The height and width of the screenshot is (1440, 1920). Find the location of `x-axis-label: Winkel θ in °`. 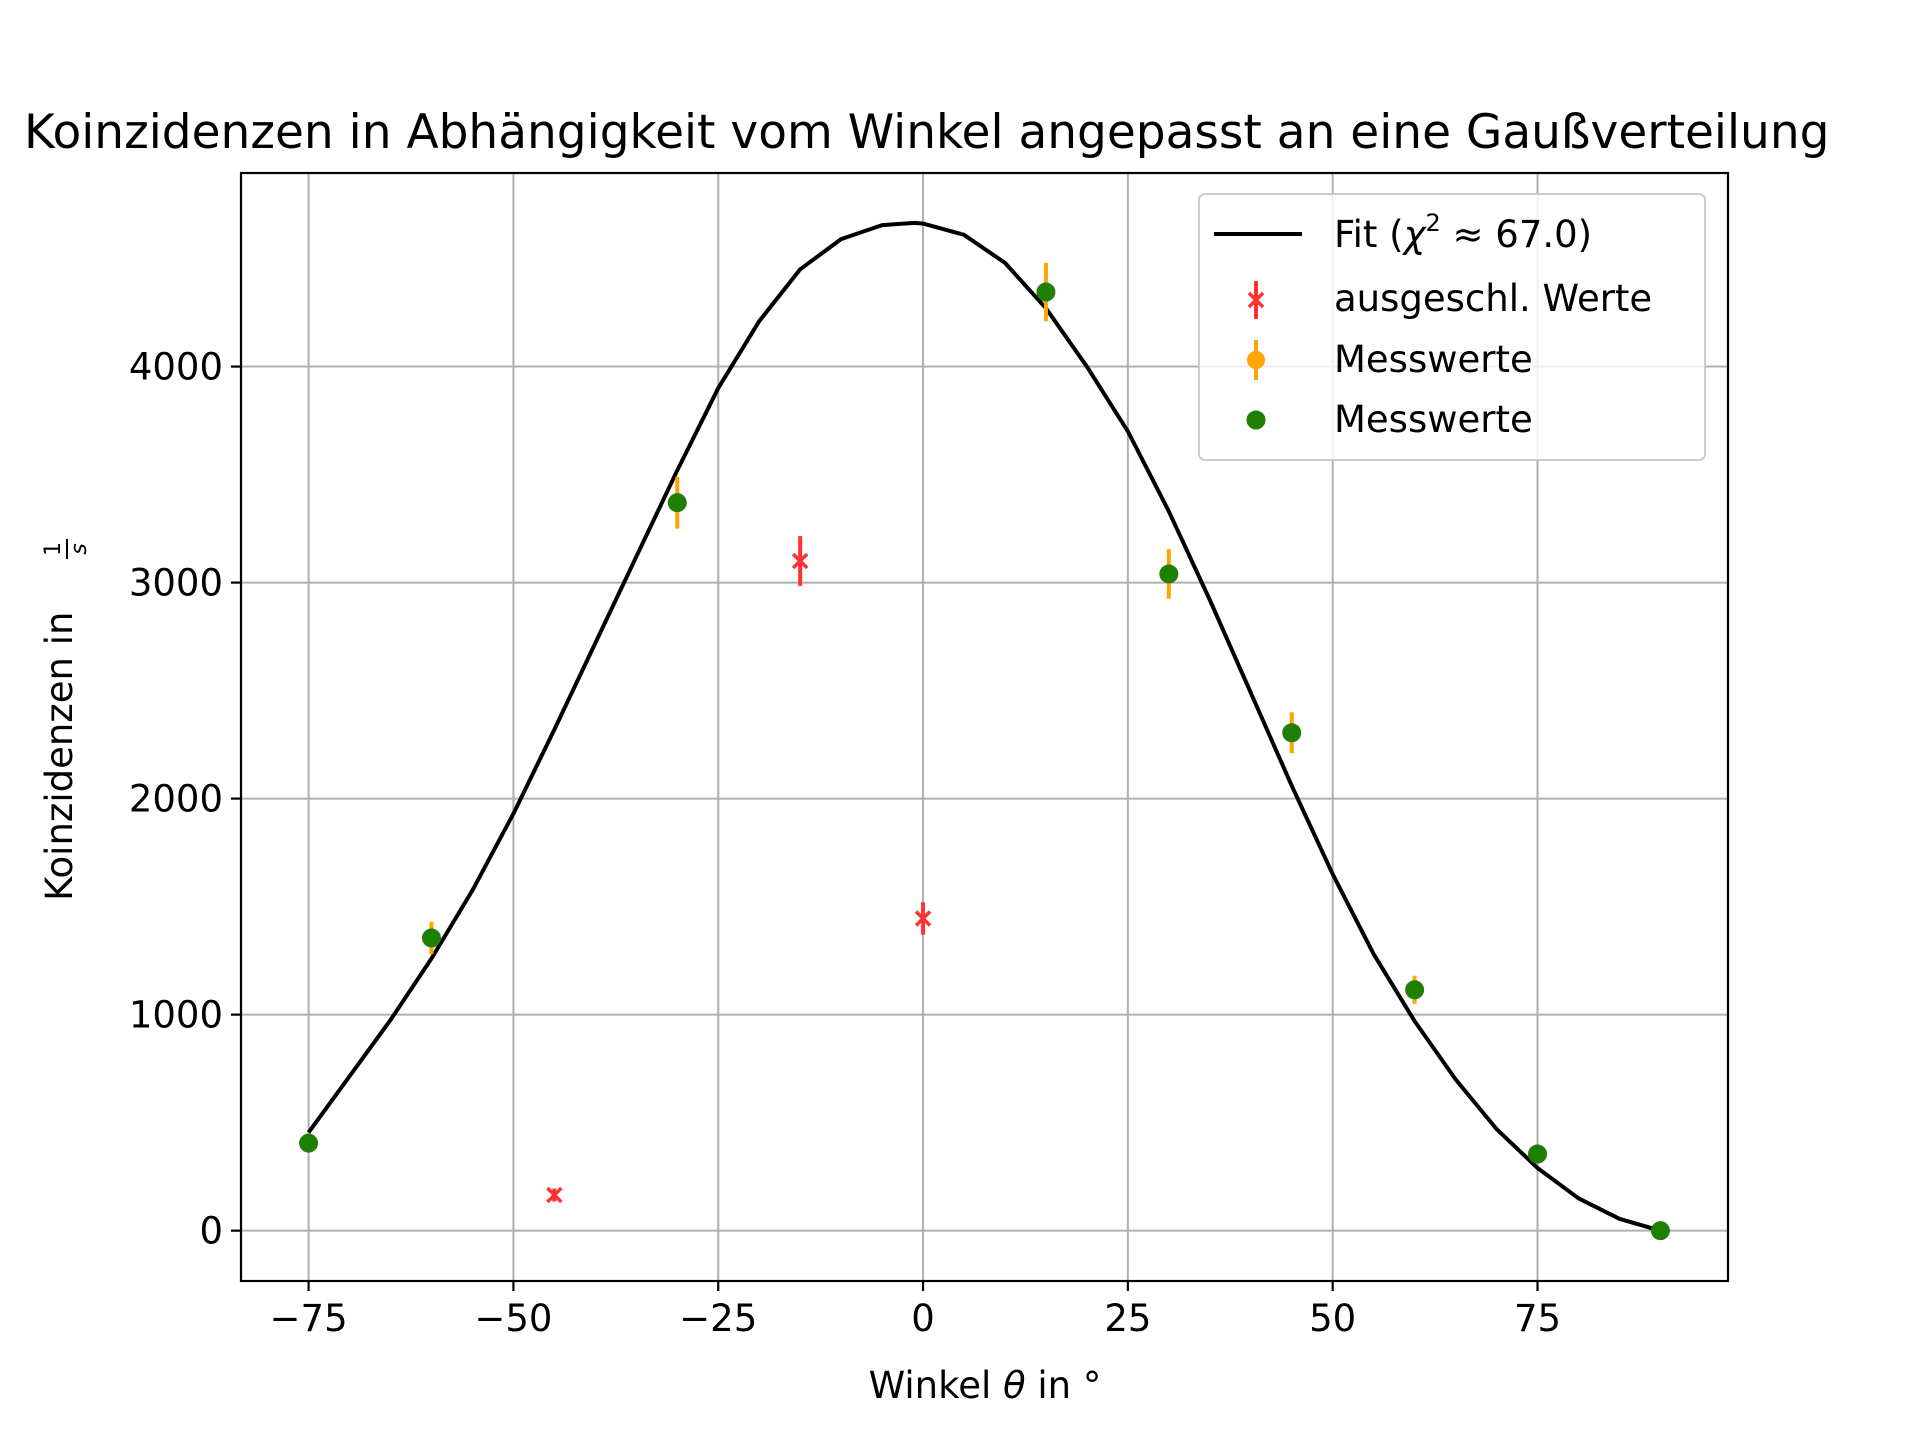

x-axis-label: Winkel θ in ° is located at coordinates (985, 1385).